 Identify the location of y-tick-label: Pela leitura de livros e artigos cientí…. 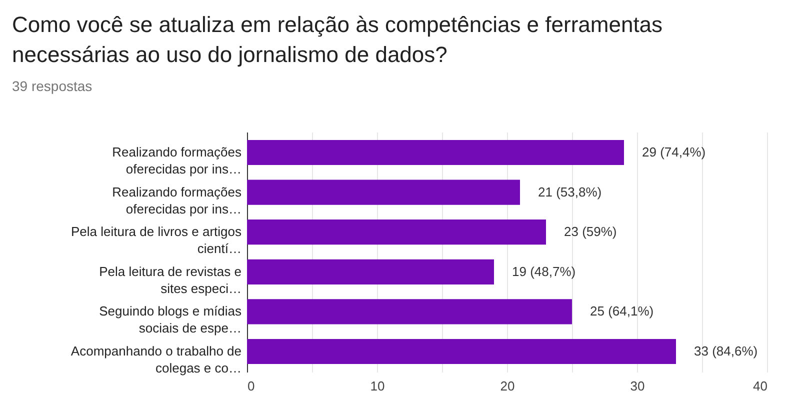
(156, 240).